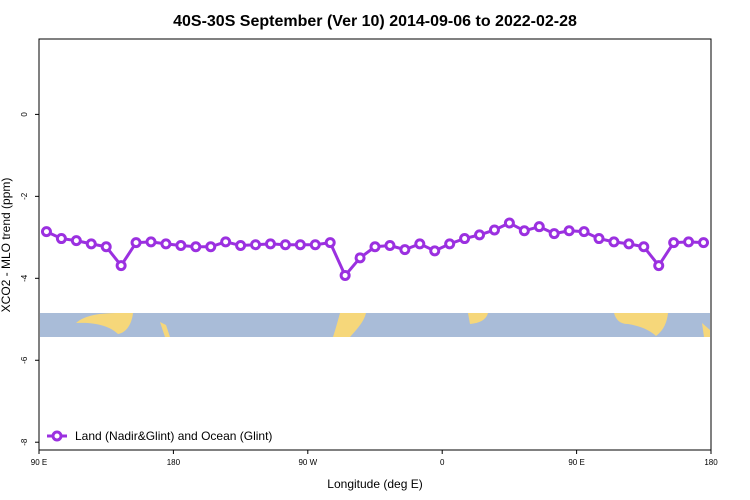 The image size is (750, 500). Describe the element at coordinates (24, 360) in the screenshot. I see `y-tick-label: -6` at that location.